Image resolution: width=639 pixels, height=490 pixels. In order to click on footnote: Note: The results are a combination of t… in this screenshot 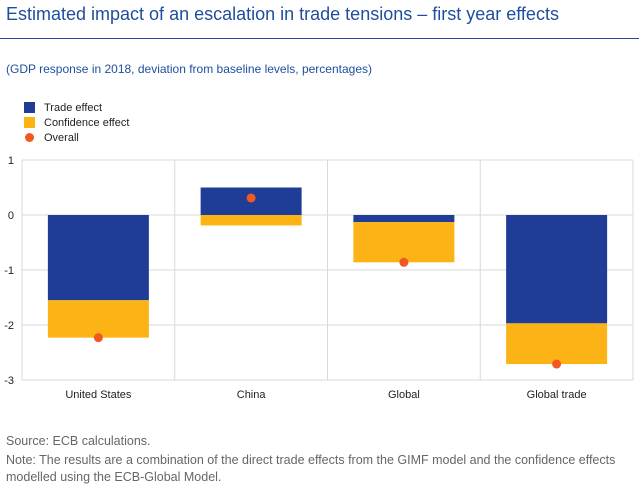, I will do `click(311, 468)`.